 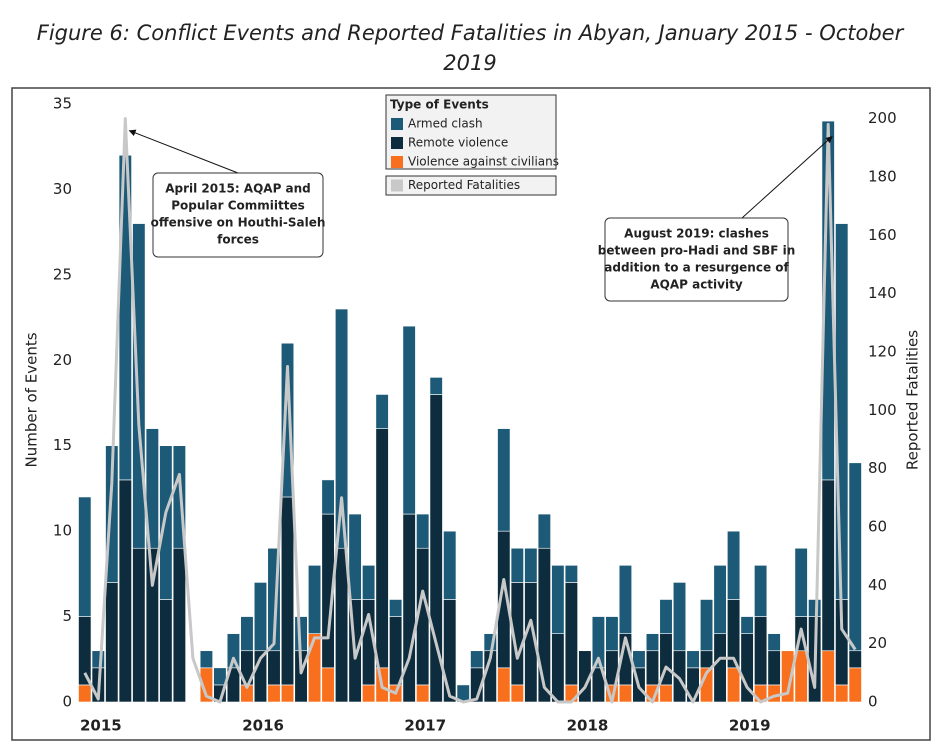 I want to click on legend-label: Remote violence, so click(x=458, y=143).